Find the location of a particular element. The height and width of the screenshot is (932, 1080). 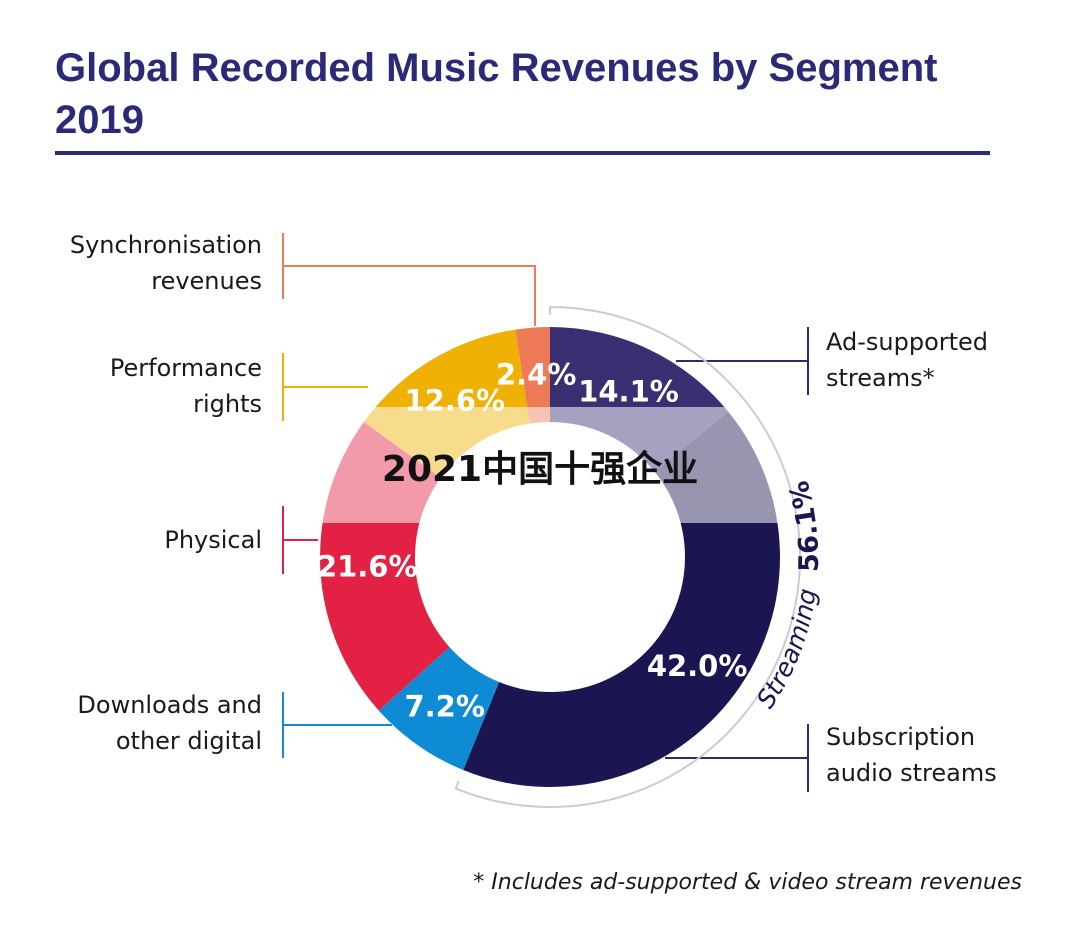

label-performance-rights: Performance rights is located at coordinates (185, 386).